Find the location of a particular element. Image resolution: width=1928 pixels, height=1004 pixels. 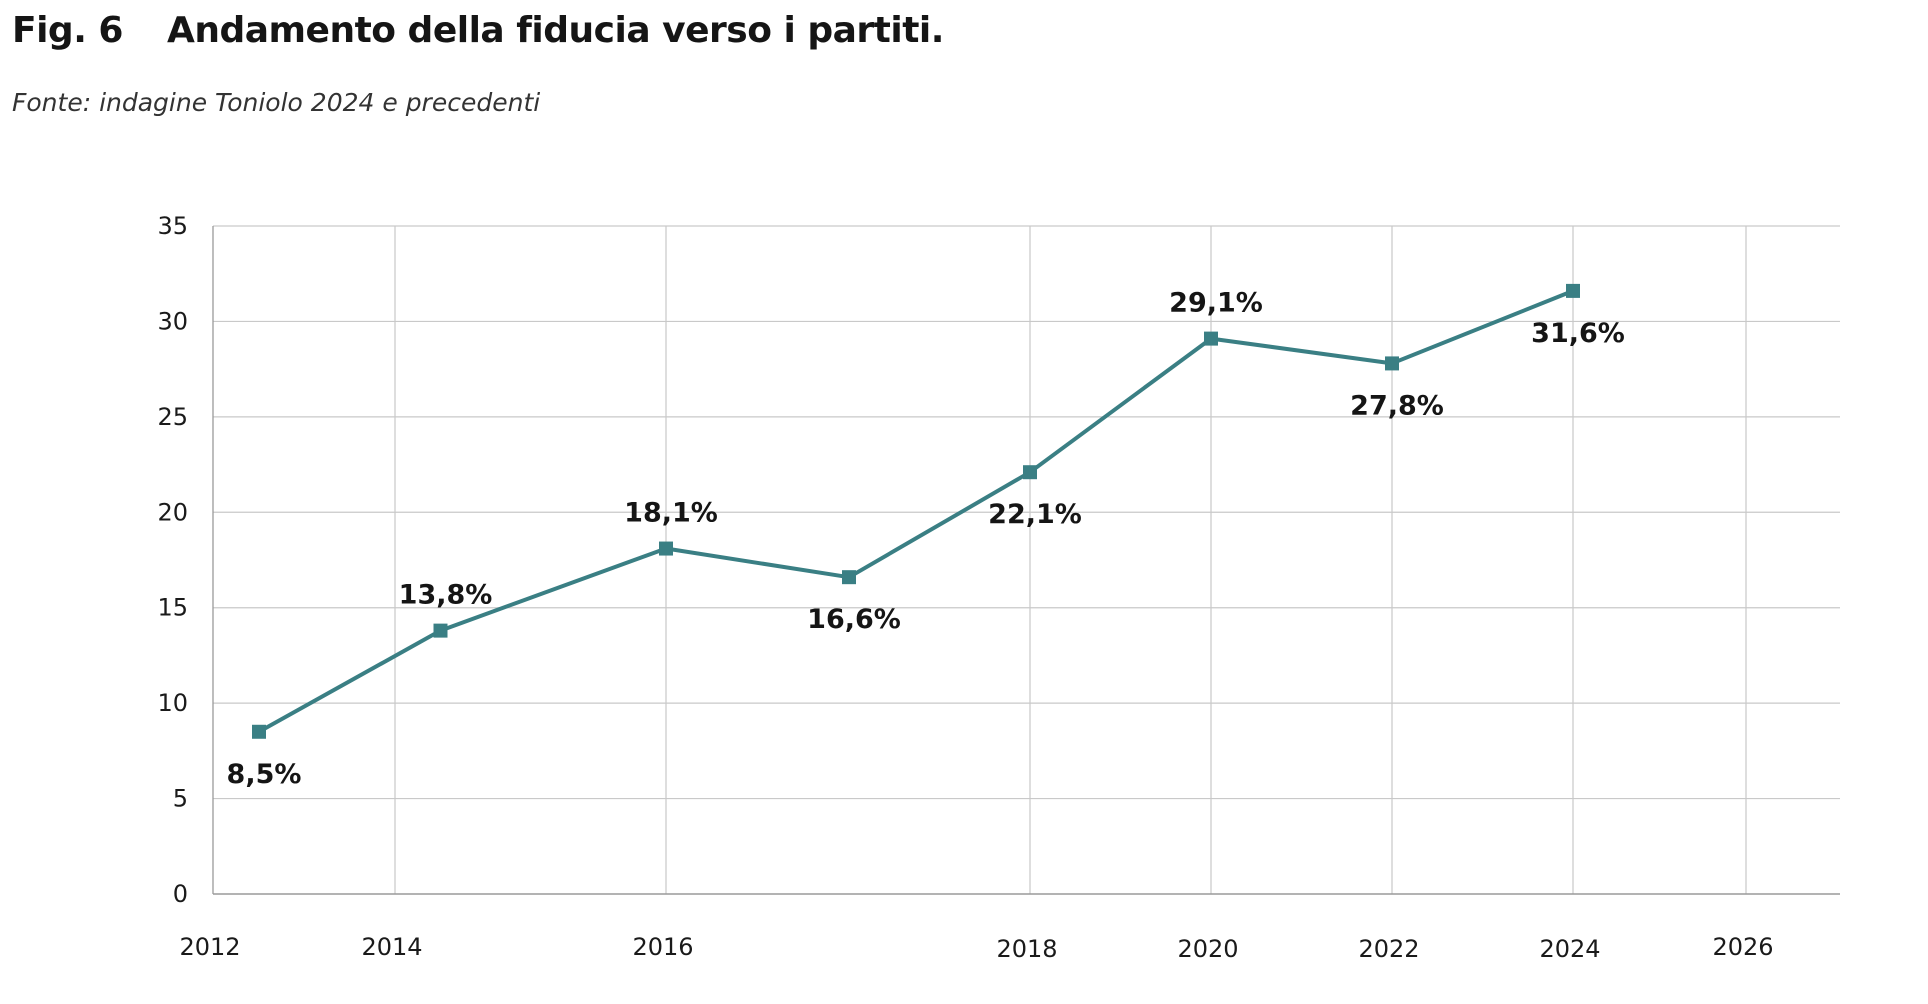

y-tick-label: 15 is located at coordinates (172, 608).